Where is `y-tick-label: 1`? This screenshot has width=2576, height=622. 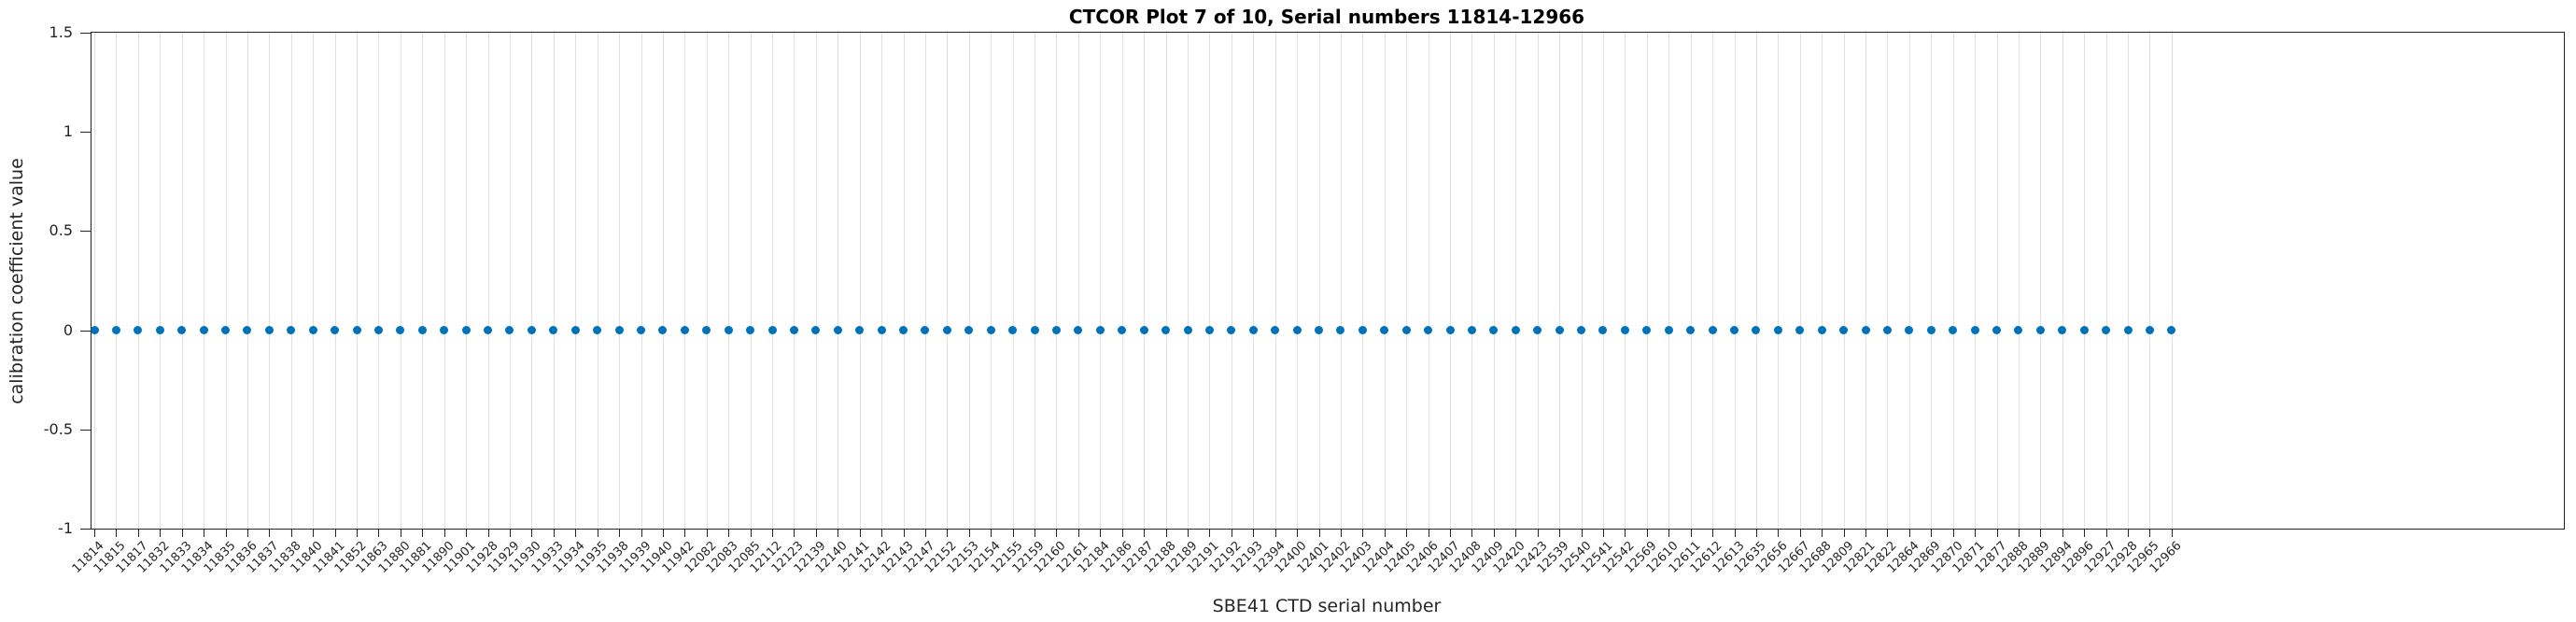 y-tick-label: 1 is located at coordinates (68, 131).